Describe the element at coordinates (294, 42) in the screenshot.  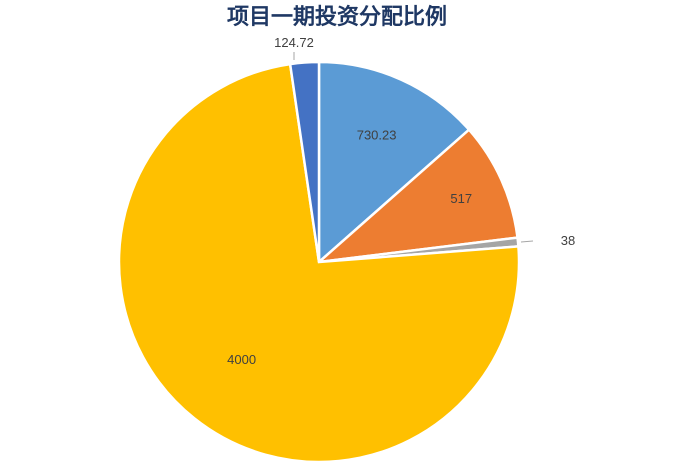
I see `data-label: 124.72` at that location.